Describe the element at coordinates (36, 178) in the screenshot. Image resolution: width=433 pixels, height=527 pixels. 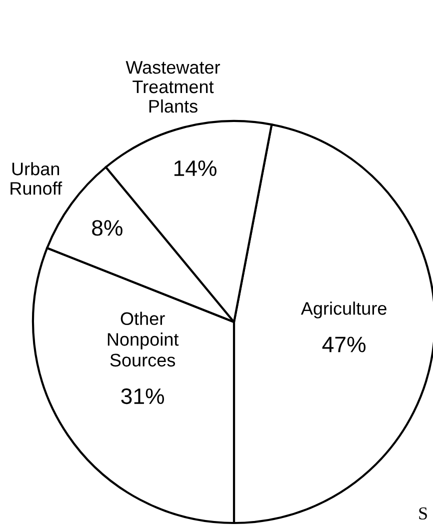
I see `slice-label: Urban Runoff` at that location.